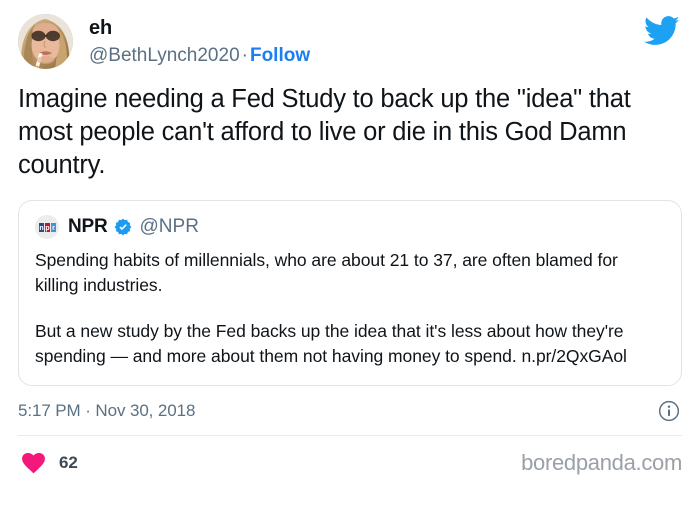 The width and height of the screenshot is (700, 520). Describe the element at coordinates (601, 463) in the screenshot. I see `watermark: boredpanda.com` at that location.